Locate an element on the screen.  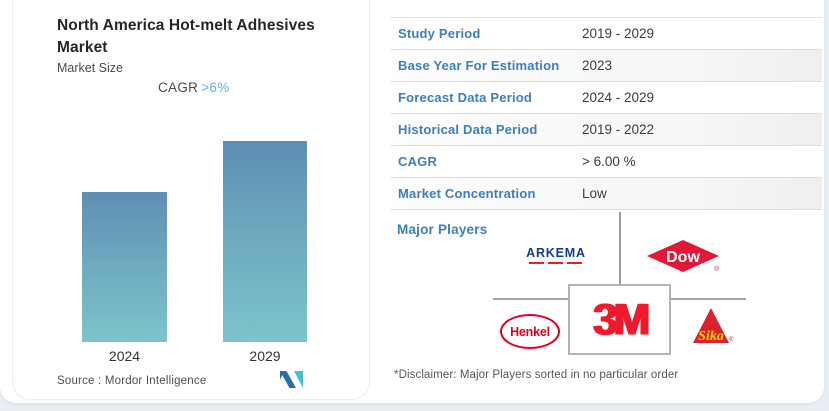
mordor-intelligence-logo is located at coordinates (291, 379).